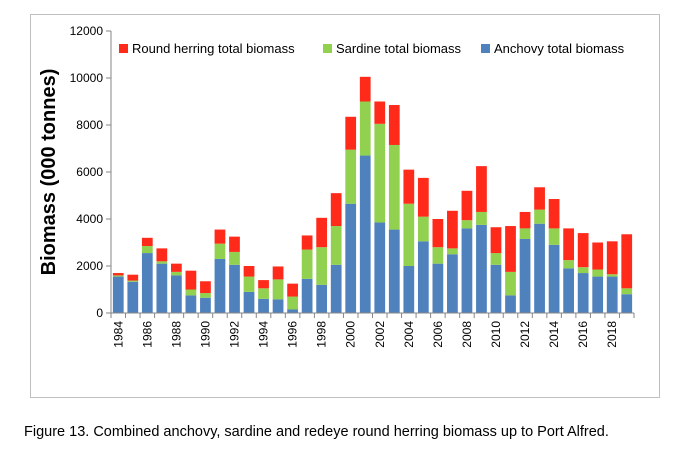  Describe the element at coordinates (598, 273) in the screenshot. I see `bar-sardine-2017` at that location.